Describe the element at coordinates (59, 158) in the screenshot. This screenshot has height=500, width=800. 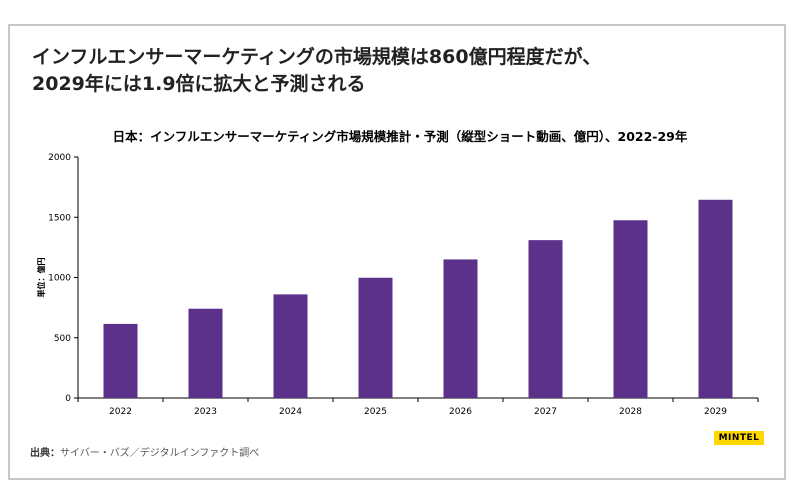
I see `y-tick-label: 2000` at that location.